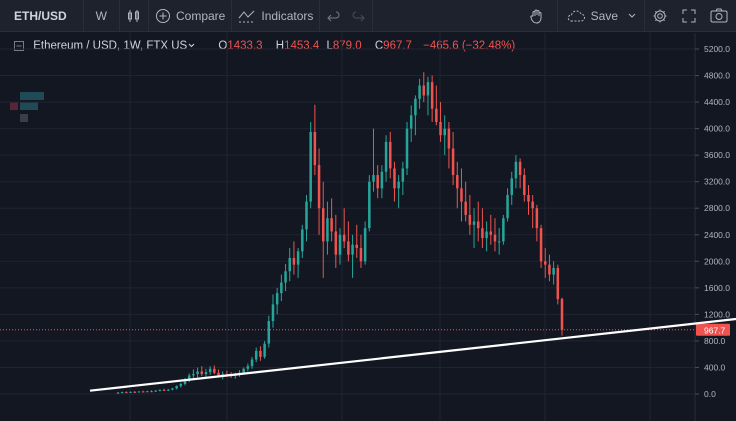  Describe the element at coordinates (717, 76) in the screenshot. I see `y-tick-label: 4800.0` at that location.